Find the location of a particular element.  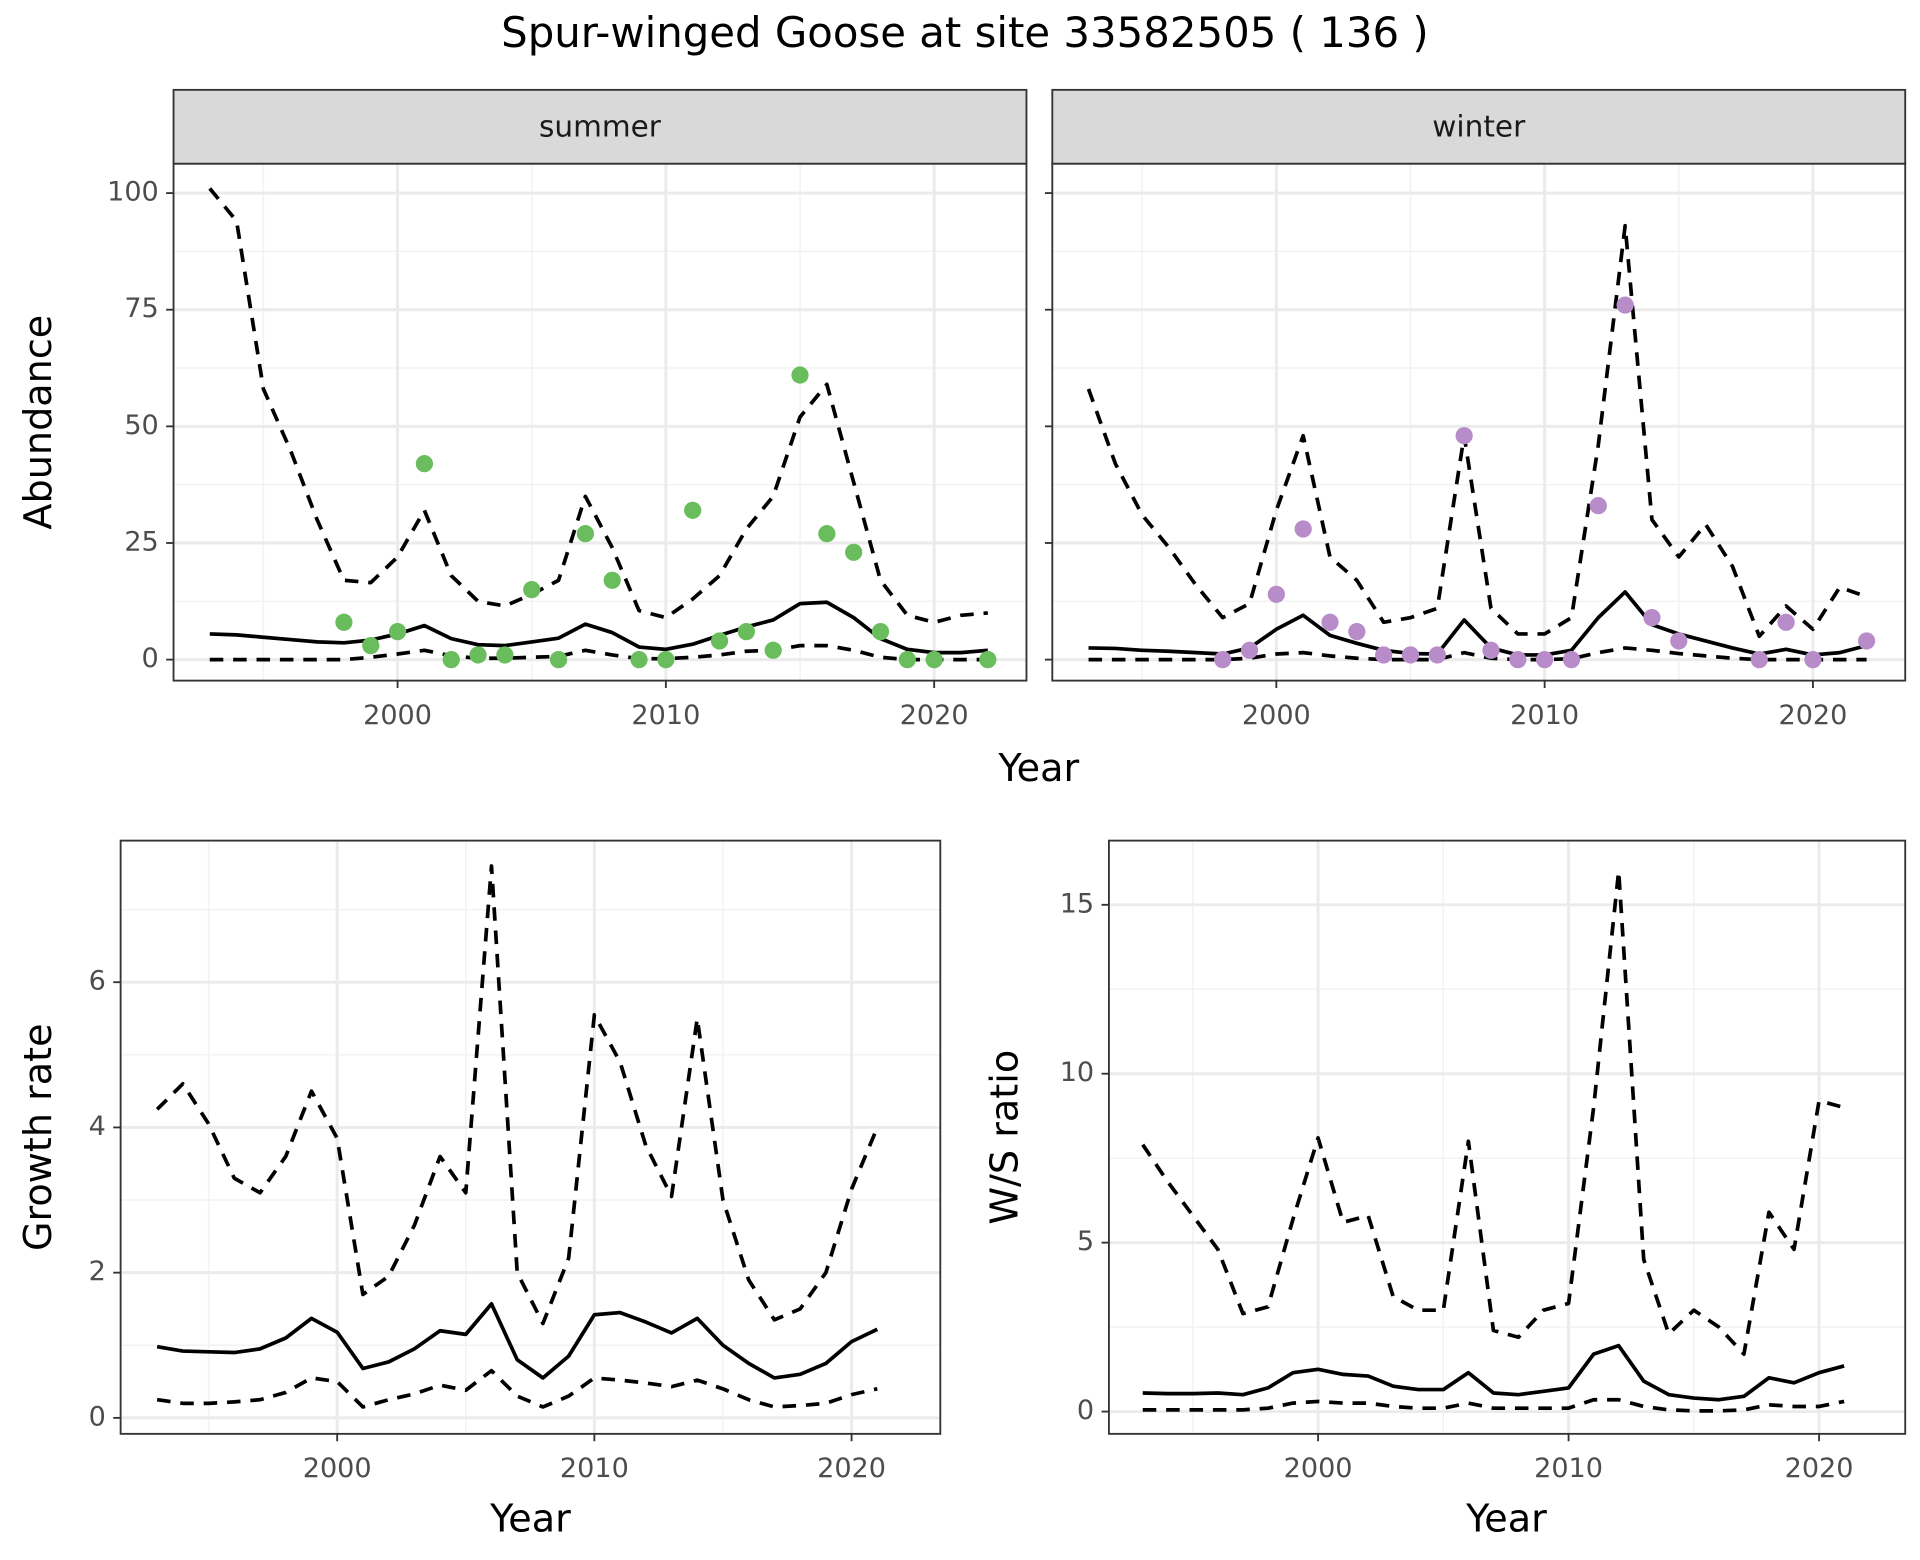

y-tick-label: 50 is located at coordinates (141, 425).